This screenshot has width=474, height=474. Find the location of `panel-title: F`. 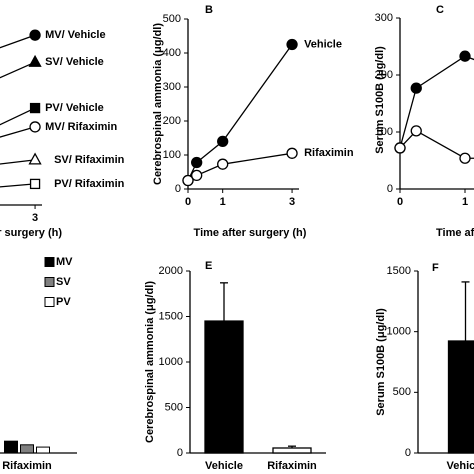

panel-title: F is located at coordinates (435, 268).